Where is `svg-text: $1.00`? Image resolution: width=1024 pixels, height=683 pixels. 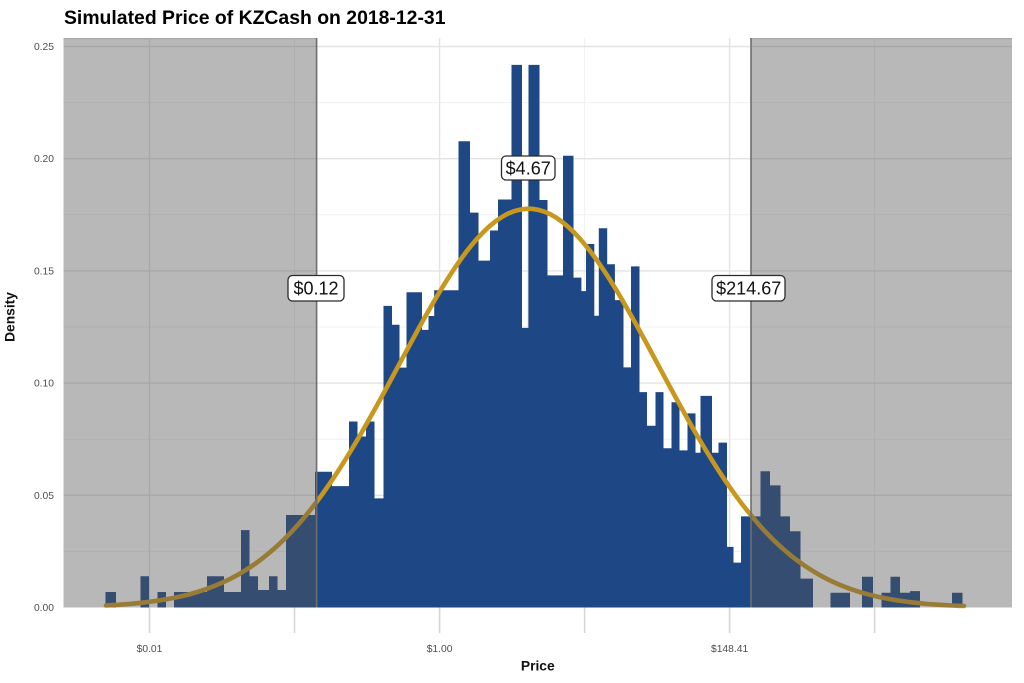 svg-text: $1.00 is located at coordinates (440, 649).